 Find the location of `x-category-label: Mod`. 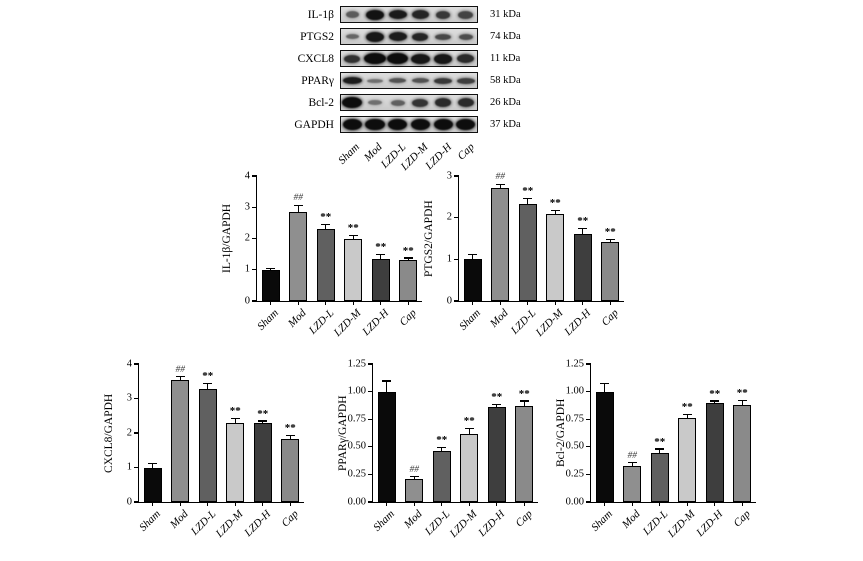

x-category-label: Mod is located at coordinates (179, 519).